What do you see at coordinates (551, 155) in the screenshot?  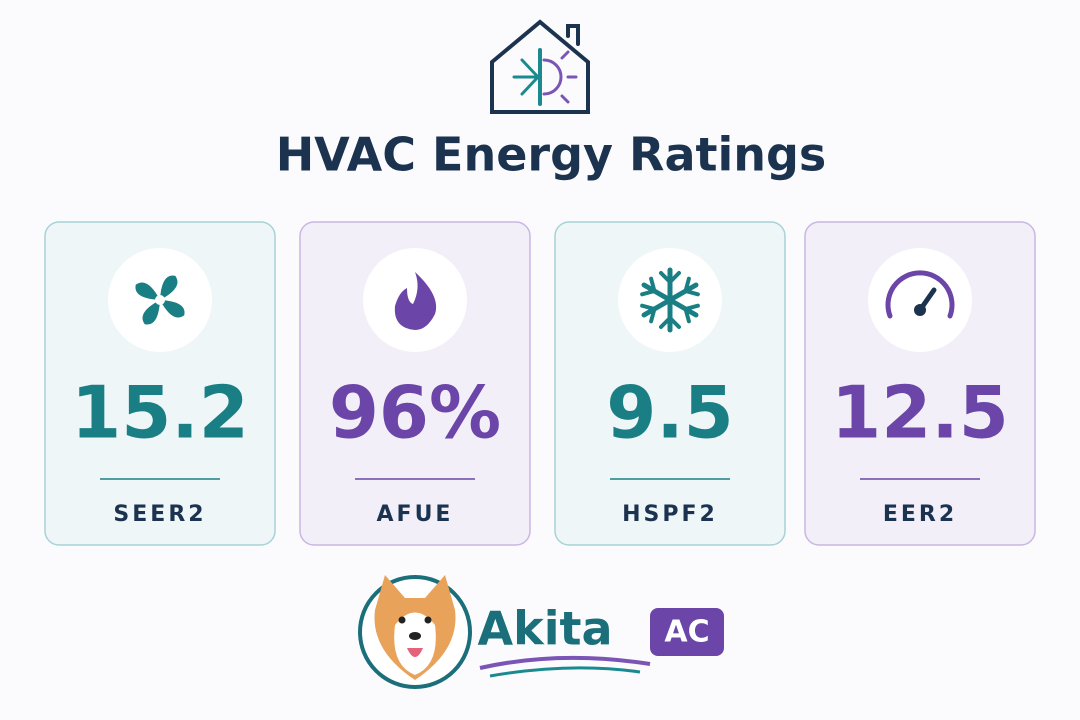 I see `title: HVAC Energy Ratings` at bounding box center [551, 155].